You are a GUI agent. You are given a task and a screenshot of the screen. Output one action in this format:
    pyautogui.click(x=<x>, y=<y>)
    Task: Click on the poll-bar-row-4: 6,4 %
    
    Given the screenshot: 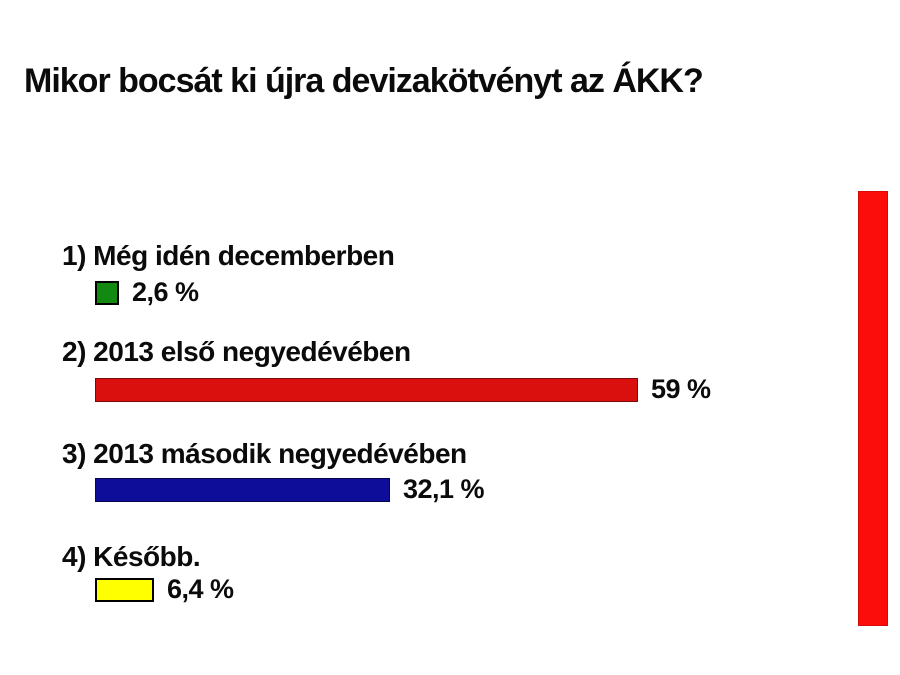 What is the action you would take?
    pyautogui.click(x=164, y=589)
    